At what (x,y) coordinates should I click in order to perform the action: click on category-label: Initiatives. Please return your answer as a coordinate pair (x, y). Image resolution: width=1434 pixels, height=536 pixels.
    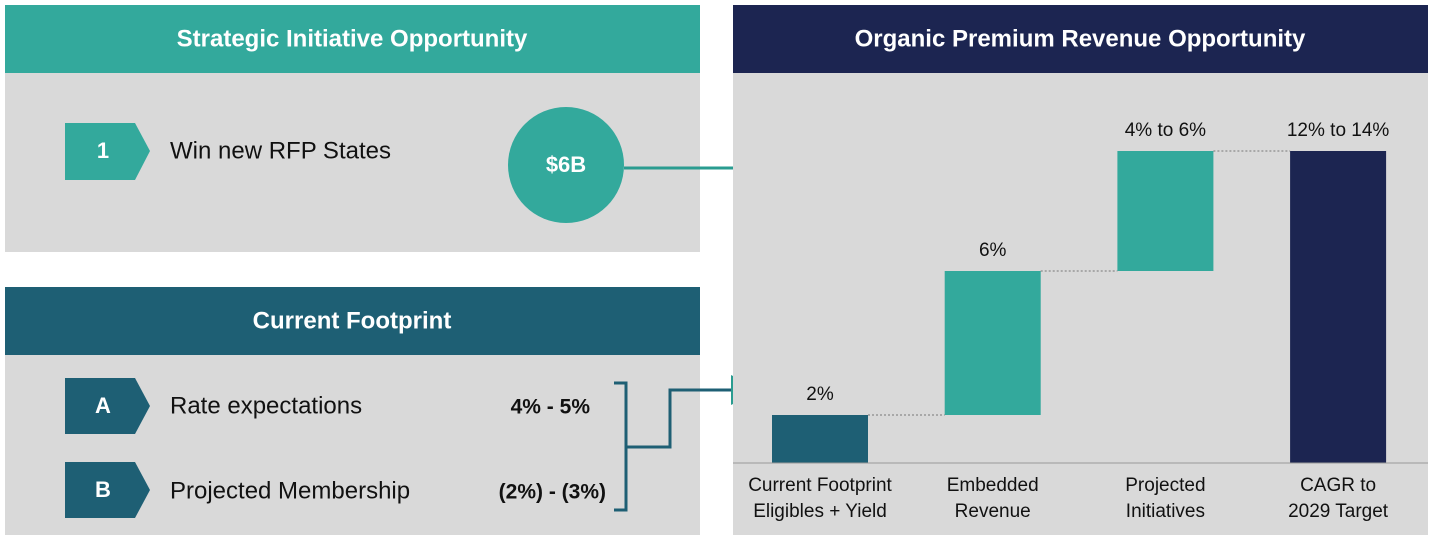
    Looking at the image, I should click on (1165, 511).